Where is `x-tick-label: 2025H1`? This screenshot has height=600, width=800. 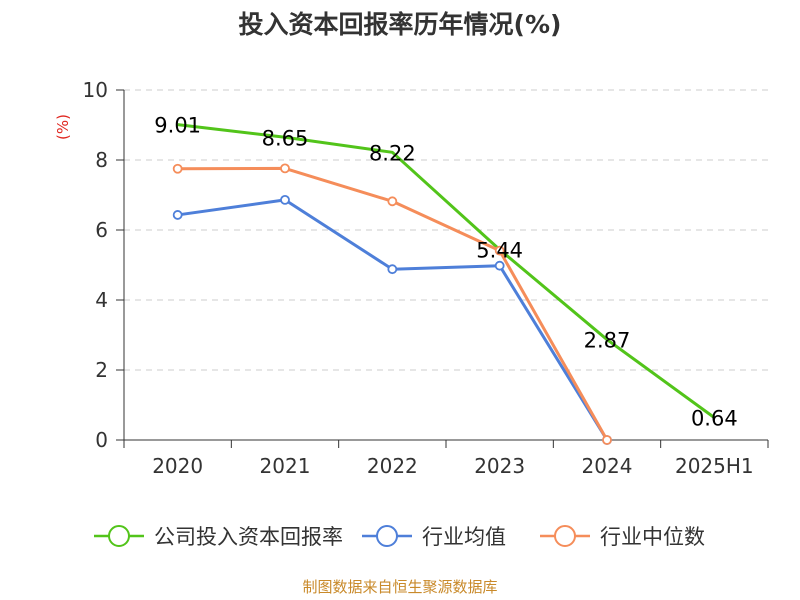 x-tick-label: 2025H1 is located at coordinates (714, 466).